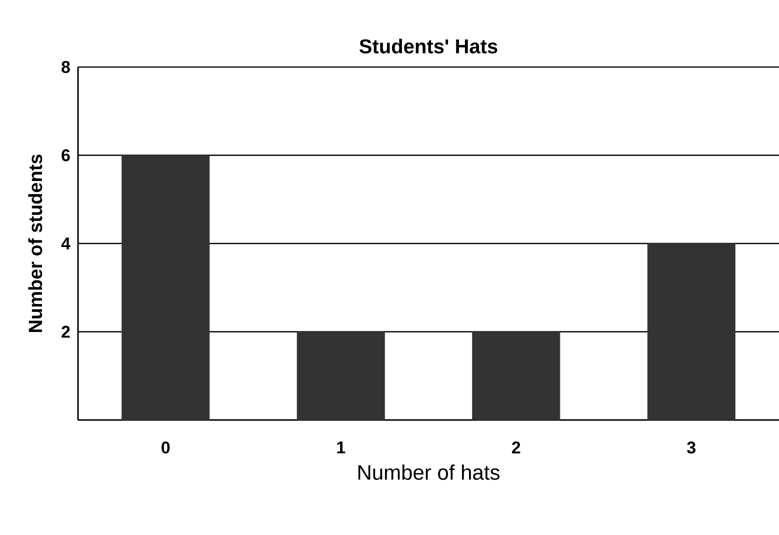  What do you see at coordinates (66, 155) in the screenshot?
I see `y-tick-label: 6` at bounding box center [66, 155].